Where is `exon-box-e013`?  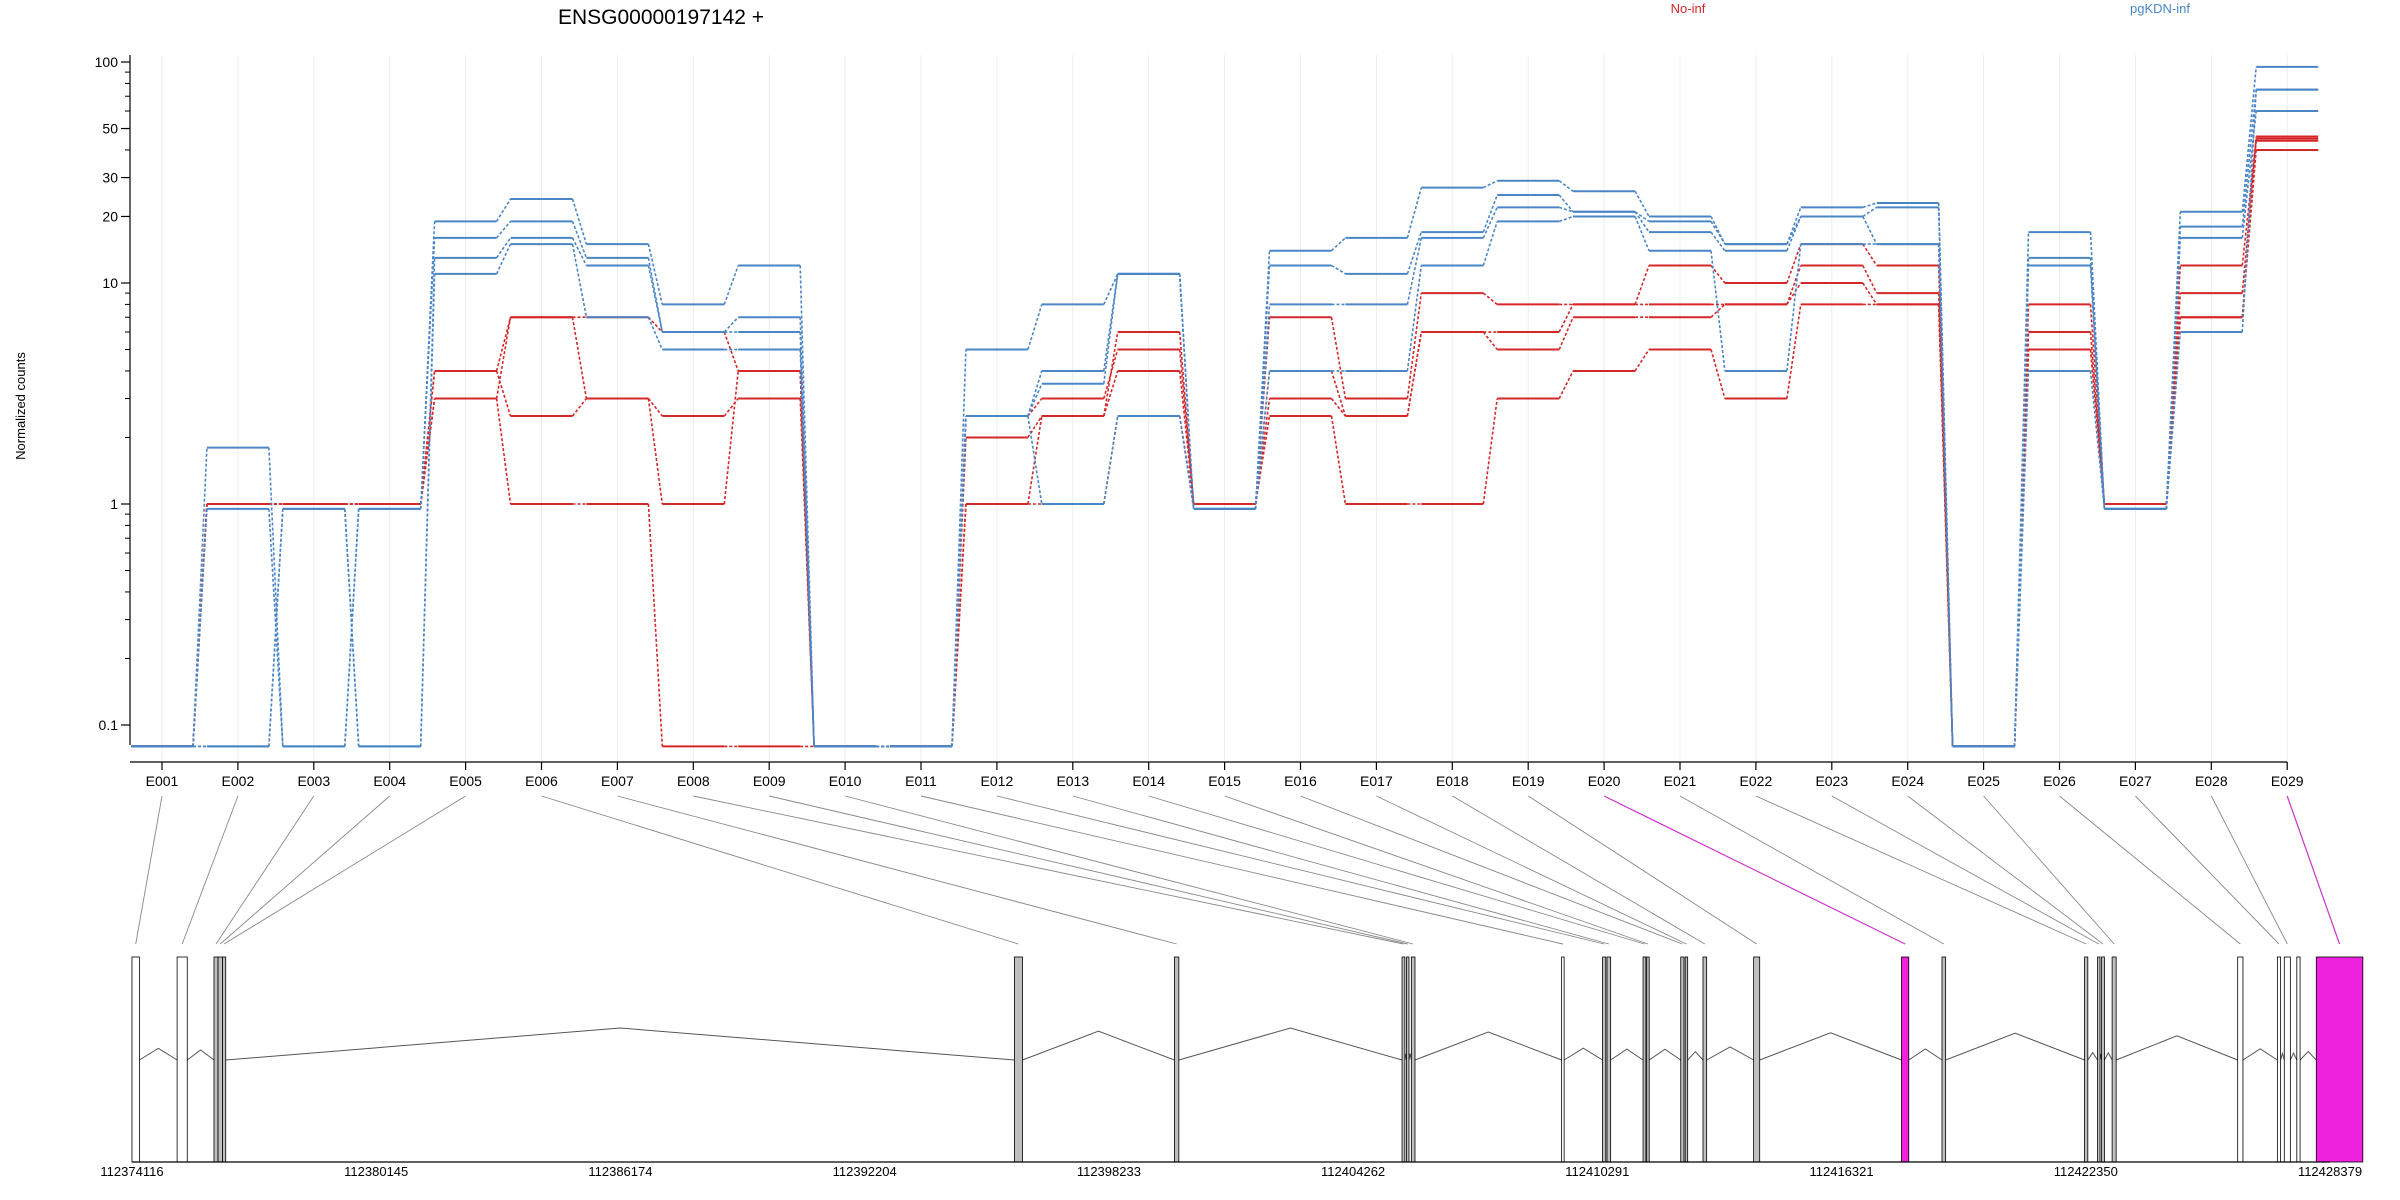
exon-box-e013 is located at coordinates (1609, 1059).